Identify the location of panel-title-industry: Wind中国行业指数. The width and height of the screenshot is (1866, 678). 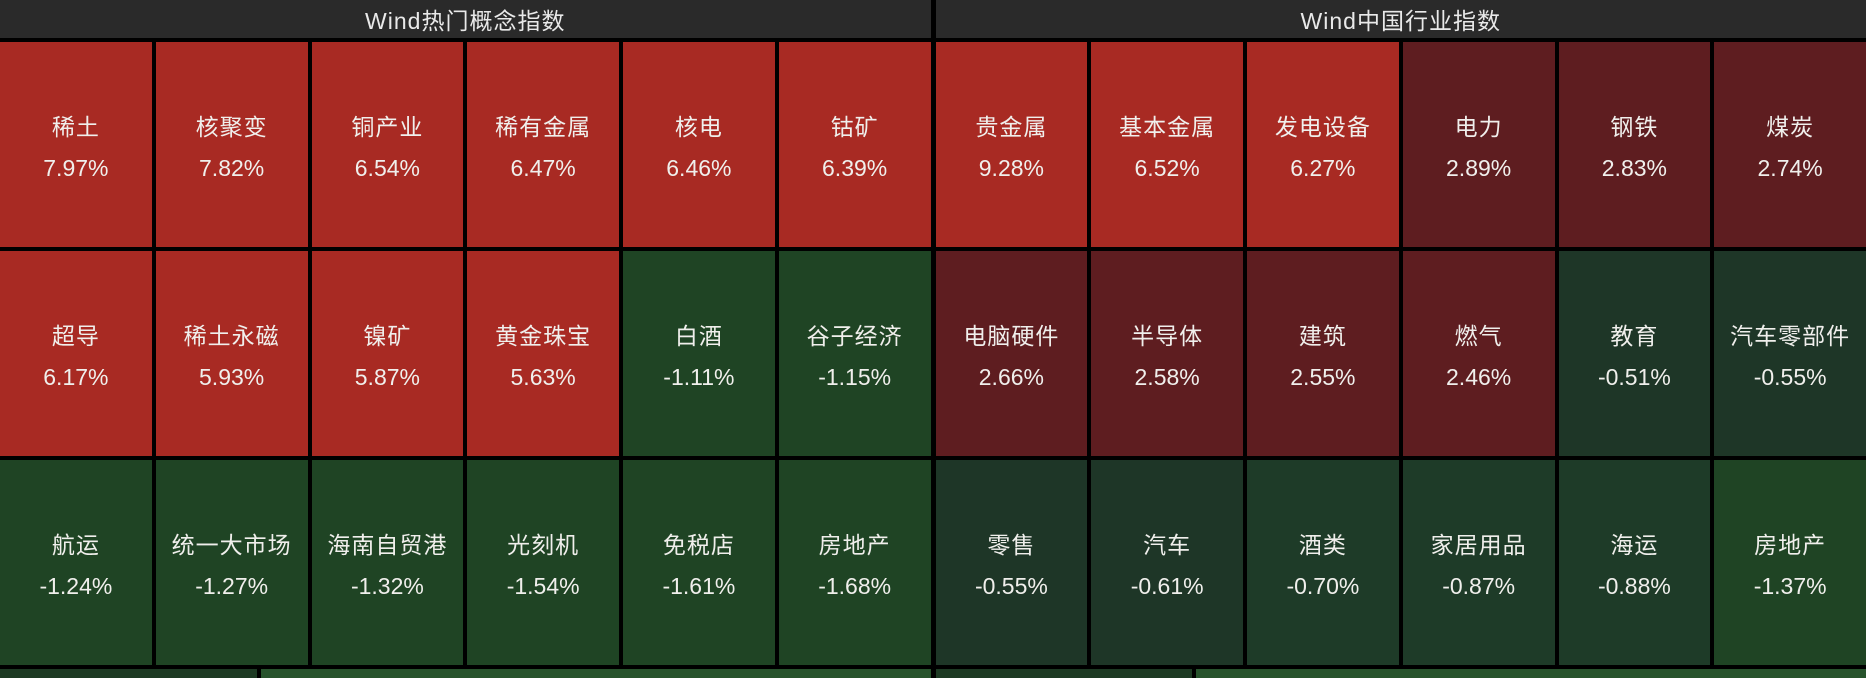
(1400, 19).